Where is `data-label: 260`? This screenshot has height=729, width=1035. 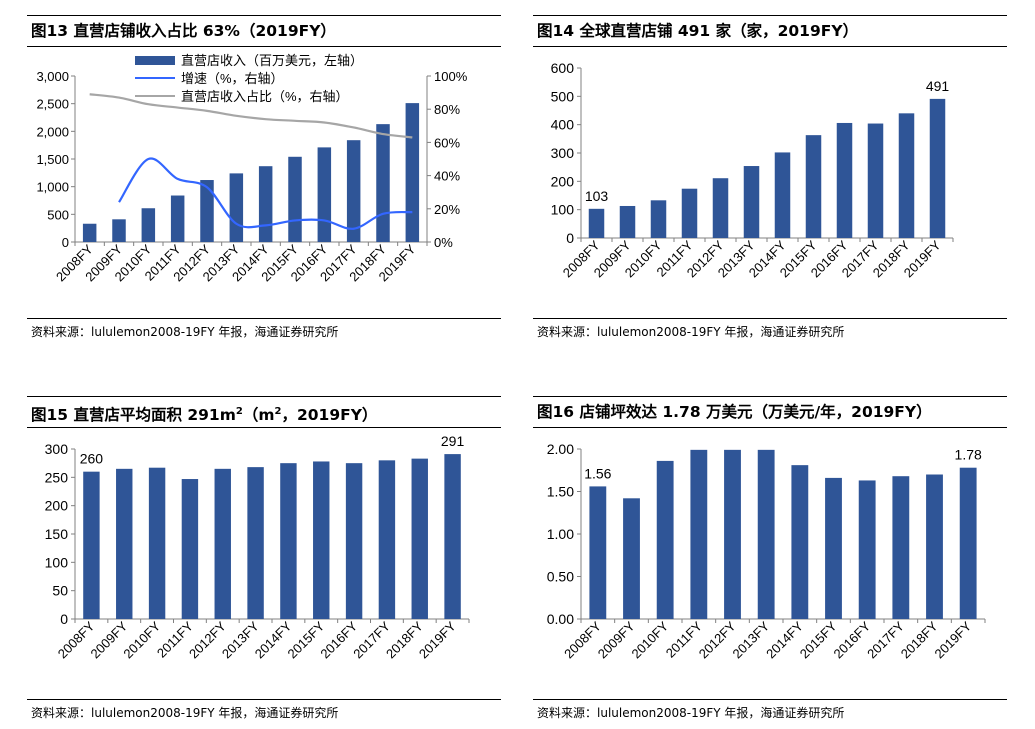
data-label: 260 is located at coordinates (92, 459).